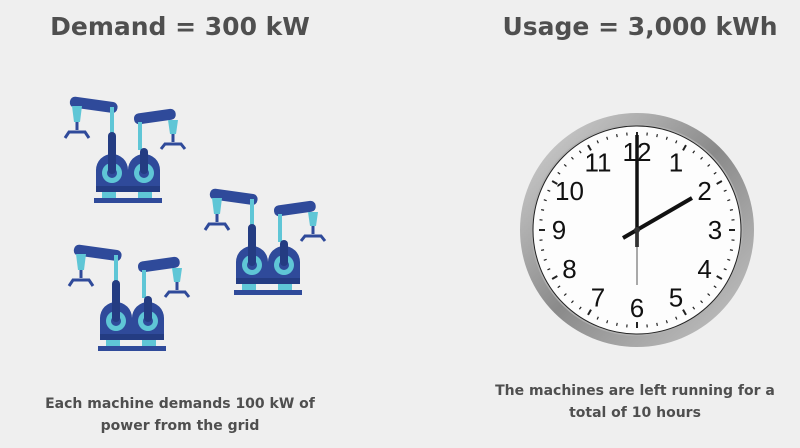  Describe the element at coordinates (704, 269) in the screenshot. I see `clock-numeral: 4` at that location.